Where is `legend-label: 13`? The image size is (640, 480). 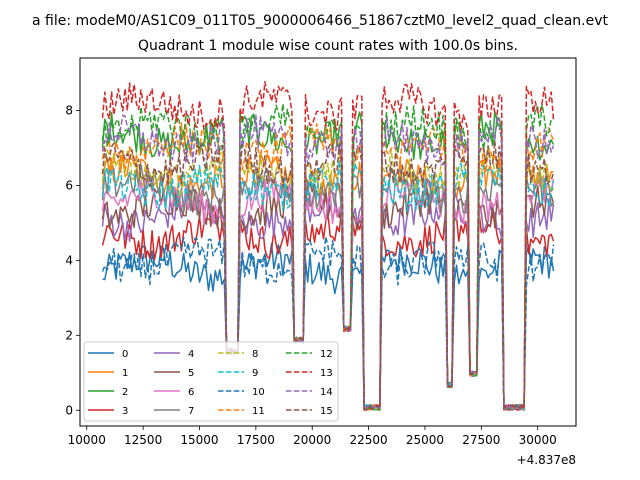
legend-label: 13 is located at coordinates (326, 373).